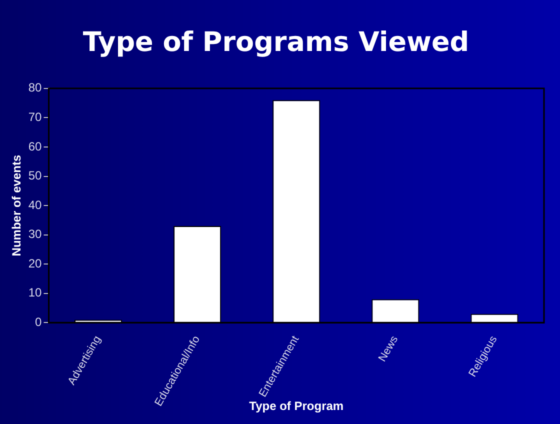 Image resolution: width=560 pixels, height=424 pixels. What do you see at coordinates (35, 293) in the screenshot?
I see `y-tick-label: 10` at bounding box center [35, 293].